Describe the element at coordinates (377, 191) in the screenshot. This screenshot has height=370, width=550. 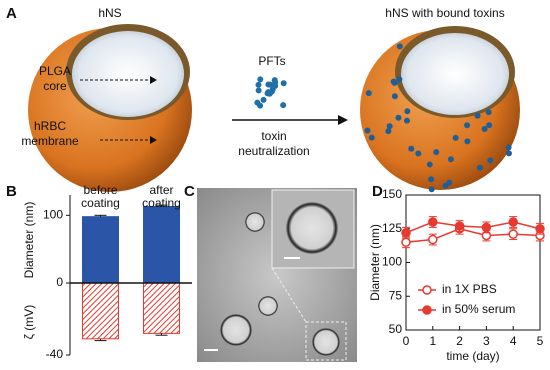
I see `panel-label: D` at that location.